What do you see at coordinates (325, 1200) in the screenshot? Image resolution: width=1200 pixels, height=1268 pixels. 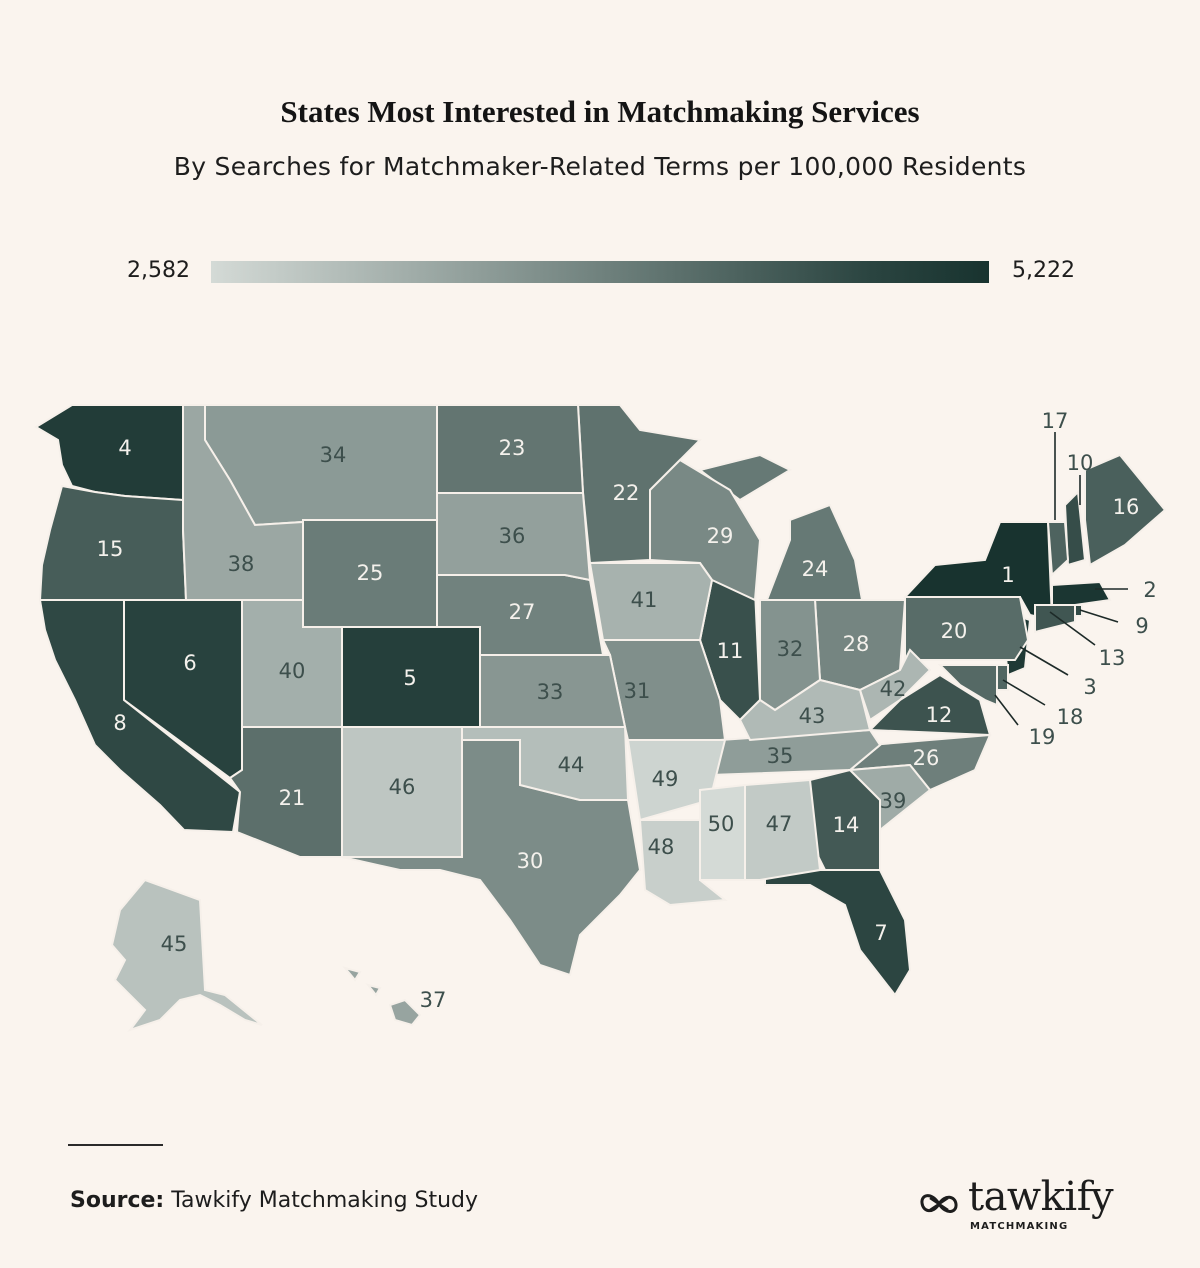 I see `source-text: Tawkify Matchmaking Study` at bounding box center [325, 1200].